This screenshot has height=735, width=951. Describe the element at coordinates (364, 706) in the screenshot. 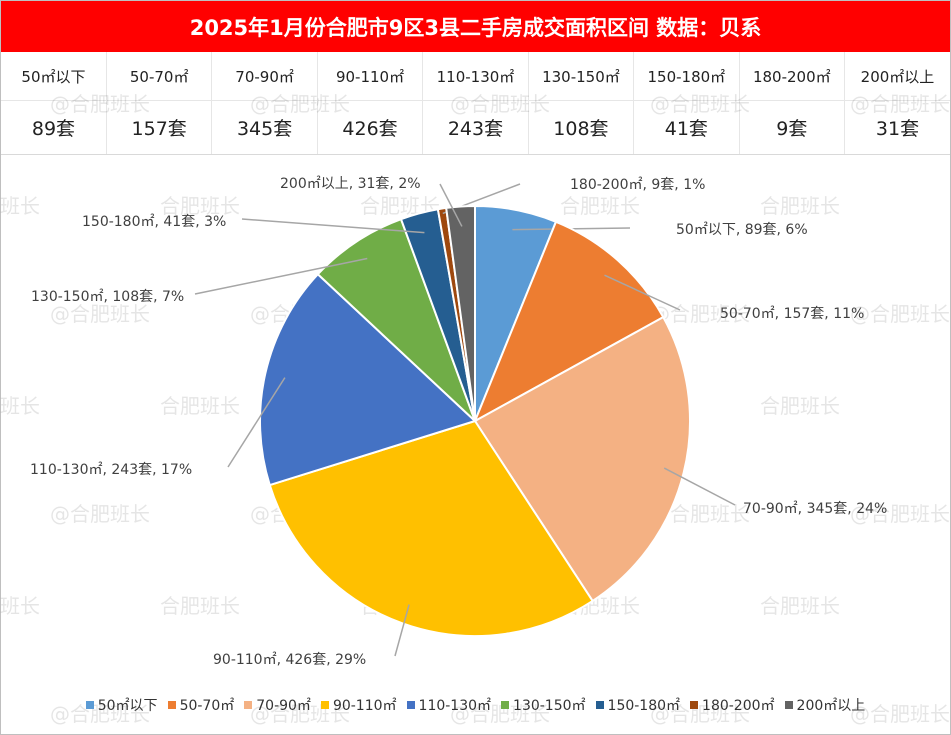

I see `legend-label: 90-110㎡` at that location.